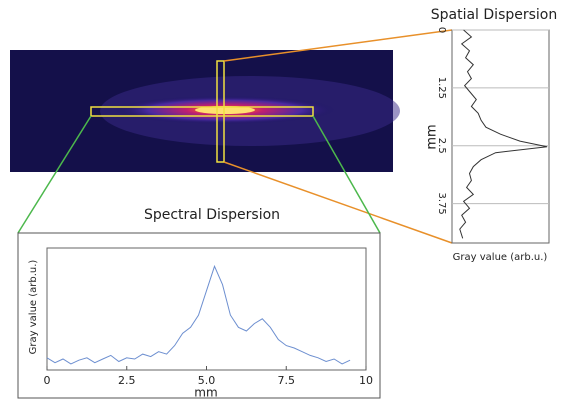 The width and height of the screenshot is (571, 405). Describe the element at coordinates (33, 307) in the screenshot. I see `y-axis-label: Gray value (arb.u.)` at that location.